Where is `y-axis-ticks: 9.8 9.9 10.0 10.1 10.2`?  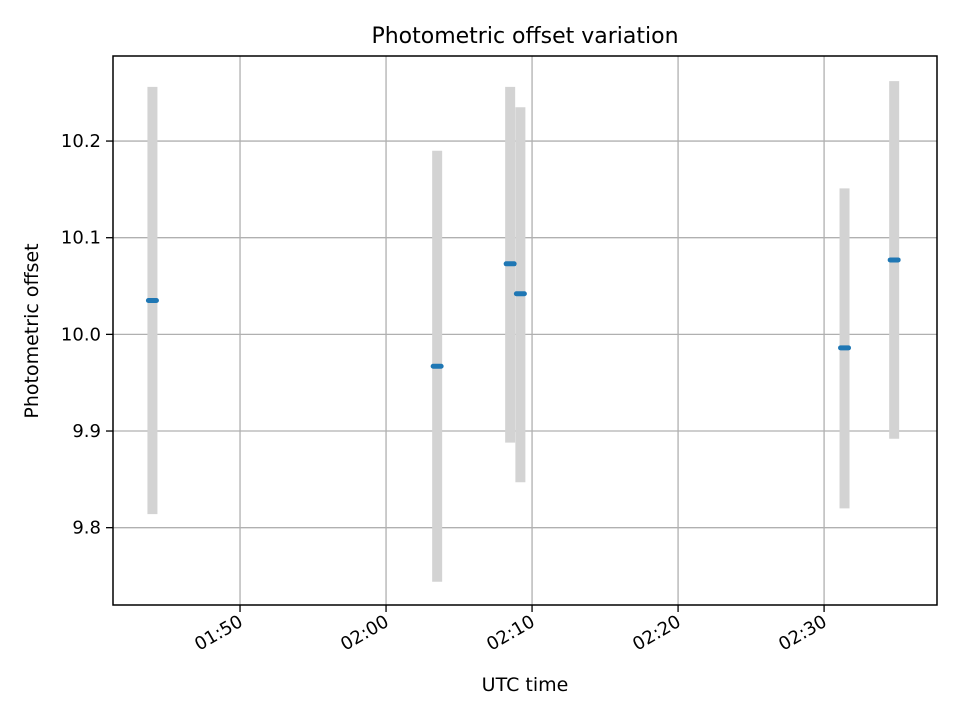
y-axis-ticks: 9.8 9.9 10.0 10.1 10.2 is located at coordinates (87, 335).